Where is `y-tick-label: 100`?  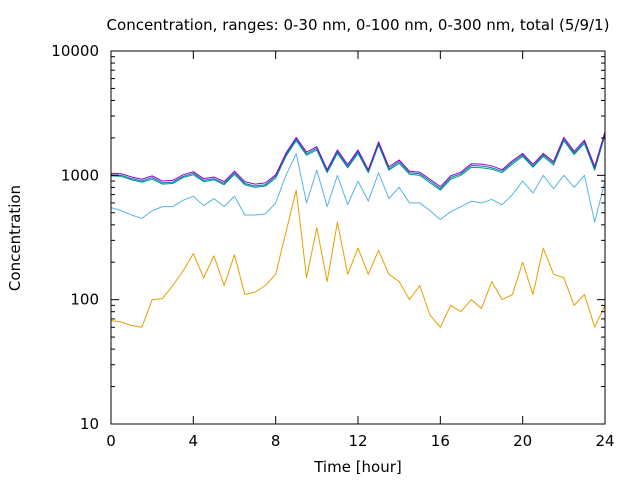 y-tick-label: 100 is located at coordinates (84, 300).